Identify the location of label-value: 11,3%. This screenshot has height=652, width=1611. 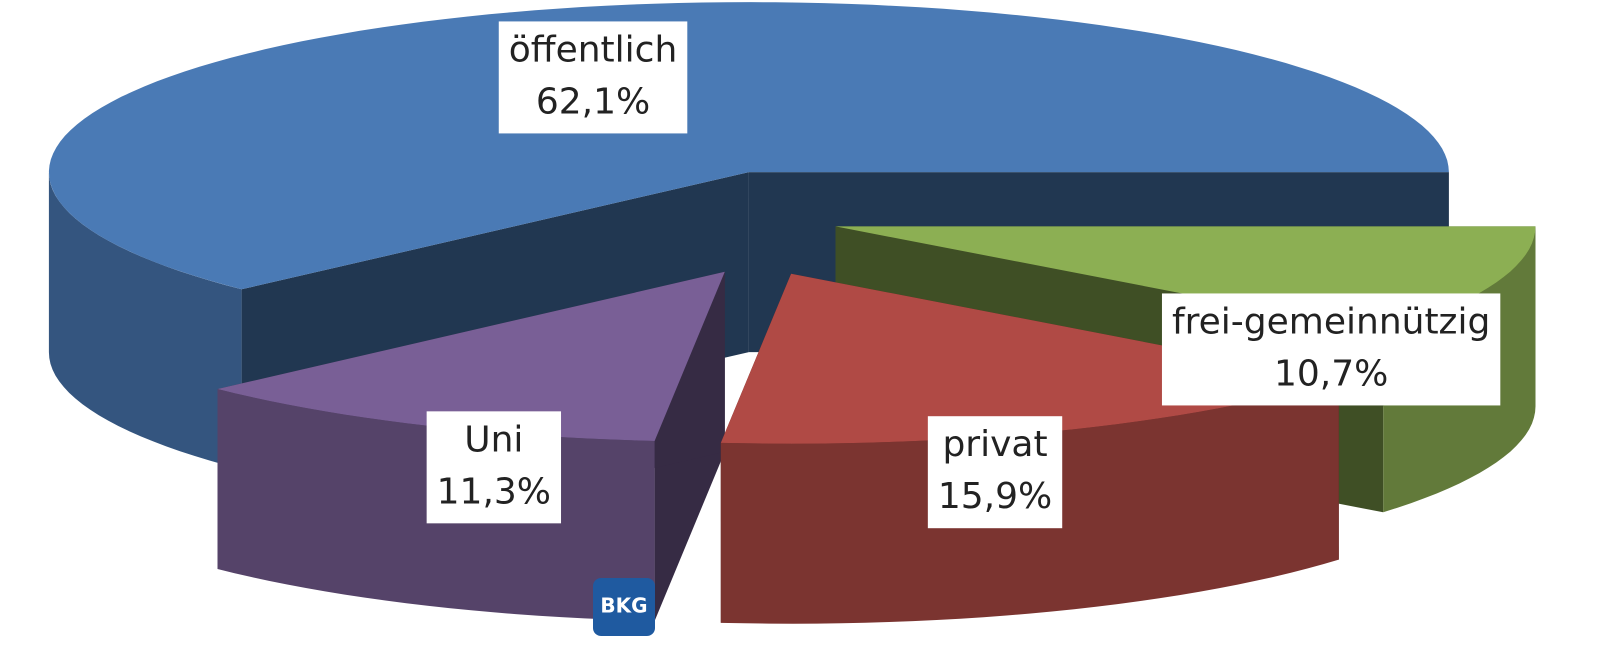
(494, 491).